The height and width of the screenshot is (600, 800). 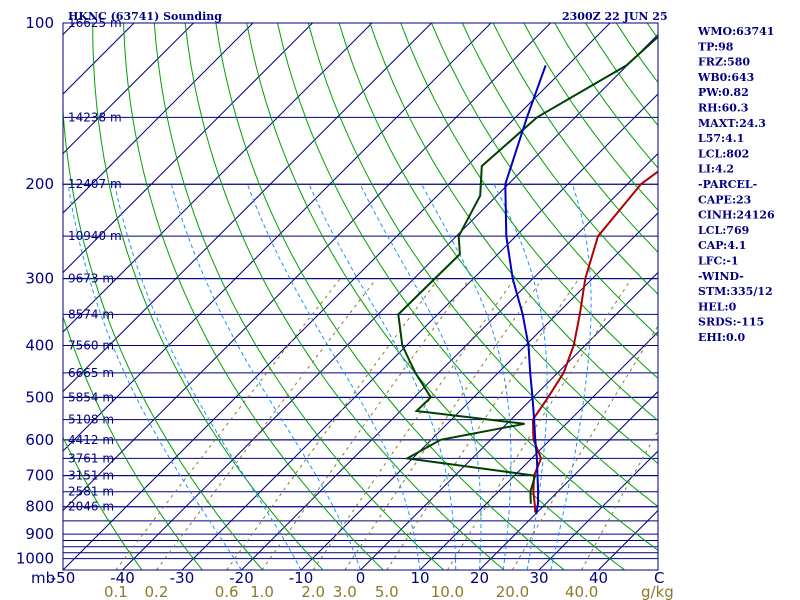 What do you see at coordinates (145, 16) in the screenshot?
I see `chart-title: HKNC (63741) Sounding` at bounding box center [145, 16].